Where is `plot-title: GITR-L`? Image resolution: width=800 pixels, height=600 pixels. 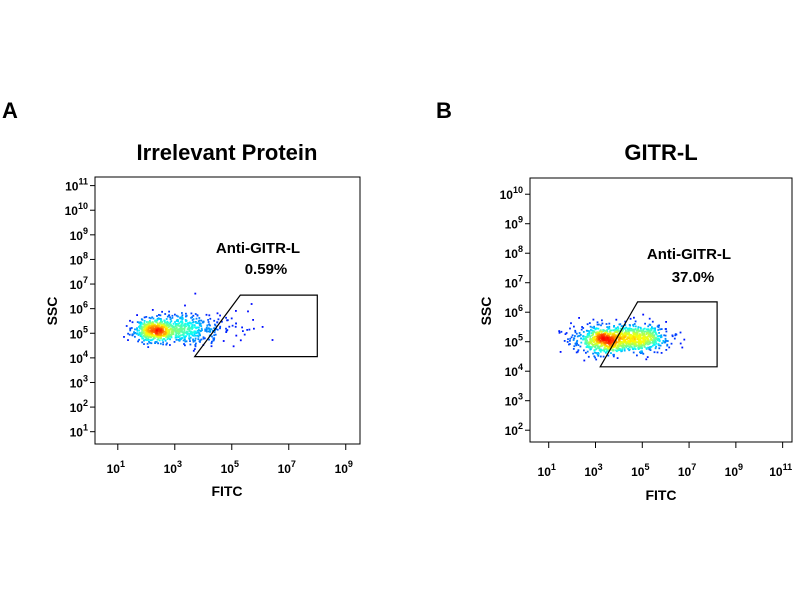
plot-title: GITR-L is located at coordinates (660, 152).